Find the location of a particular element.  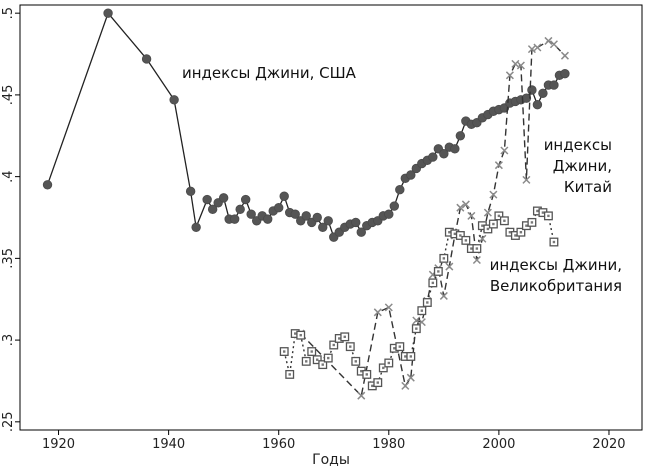

series-label-line: индексы Джини, is located at coordinates (556, 265).